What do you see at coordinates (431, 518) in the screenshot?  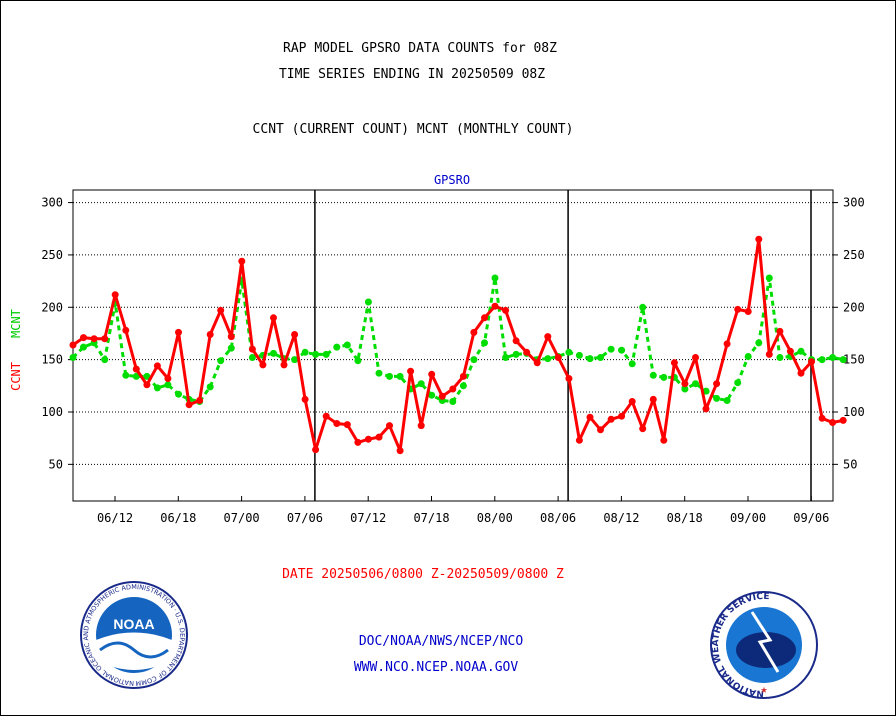 I see `x-tick-label: 07/18` at bounding box center [431, 518].